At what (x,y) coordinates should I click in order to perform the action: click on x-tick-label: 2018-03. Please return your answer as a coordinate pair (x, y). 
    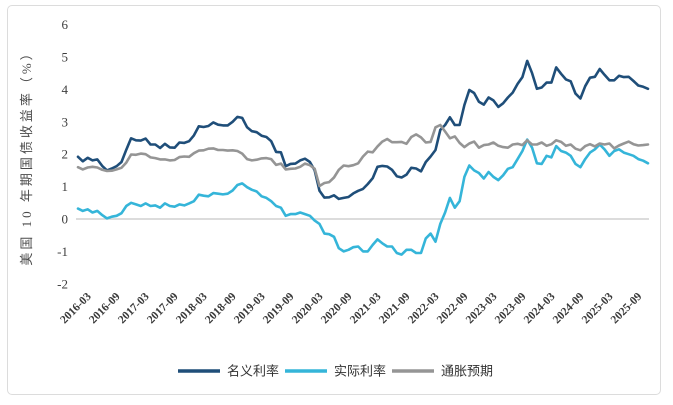
    Looking at the image, I should click on (192, 308).